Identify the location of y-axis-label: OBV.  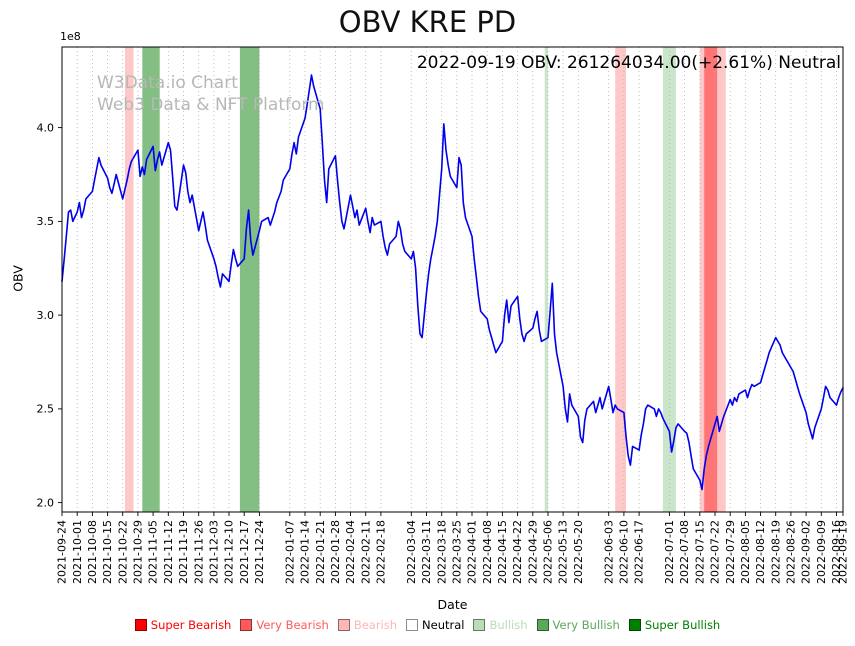
(18, 278).